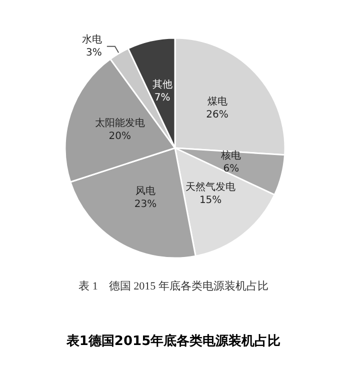 This screenshot has width=347, height=367. Describe the element at coordinates (92, 39) in the screenshot. I see `slice-label: 水电` at that location.